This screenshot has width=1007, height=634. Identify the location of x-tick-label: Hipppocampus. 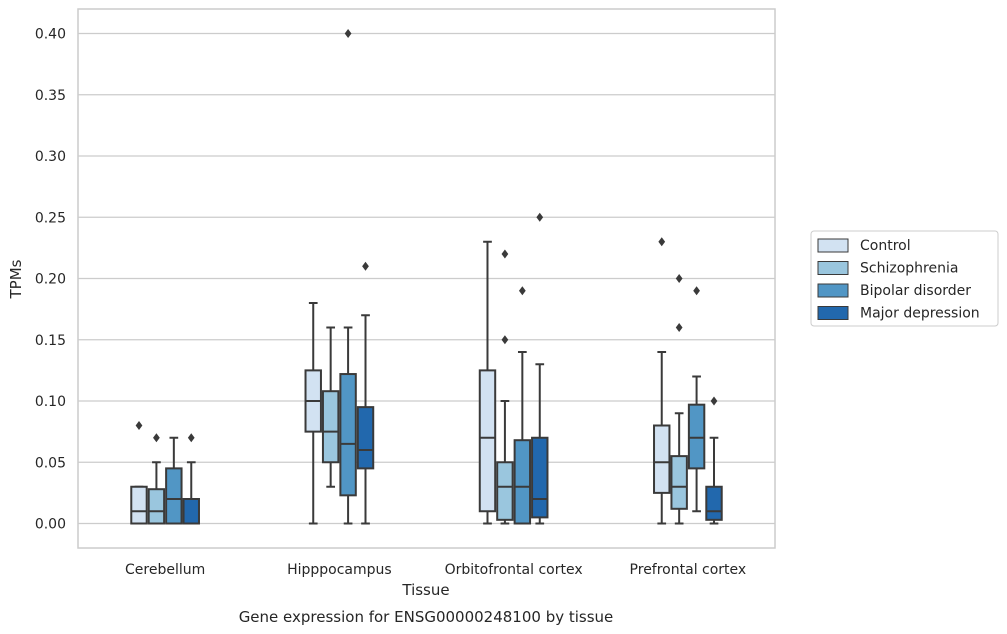
(339, 570).